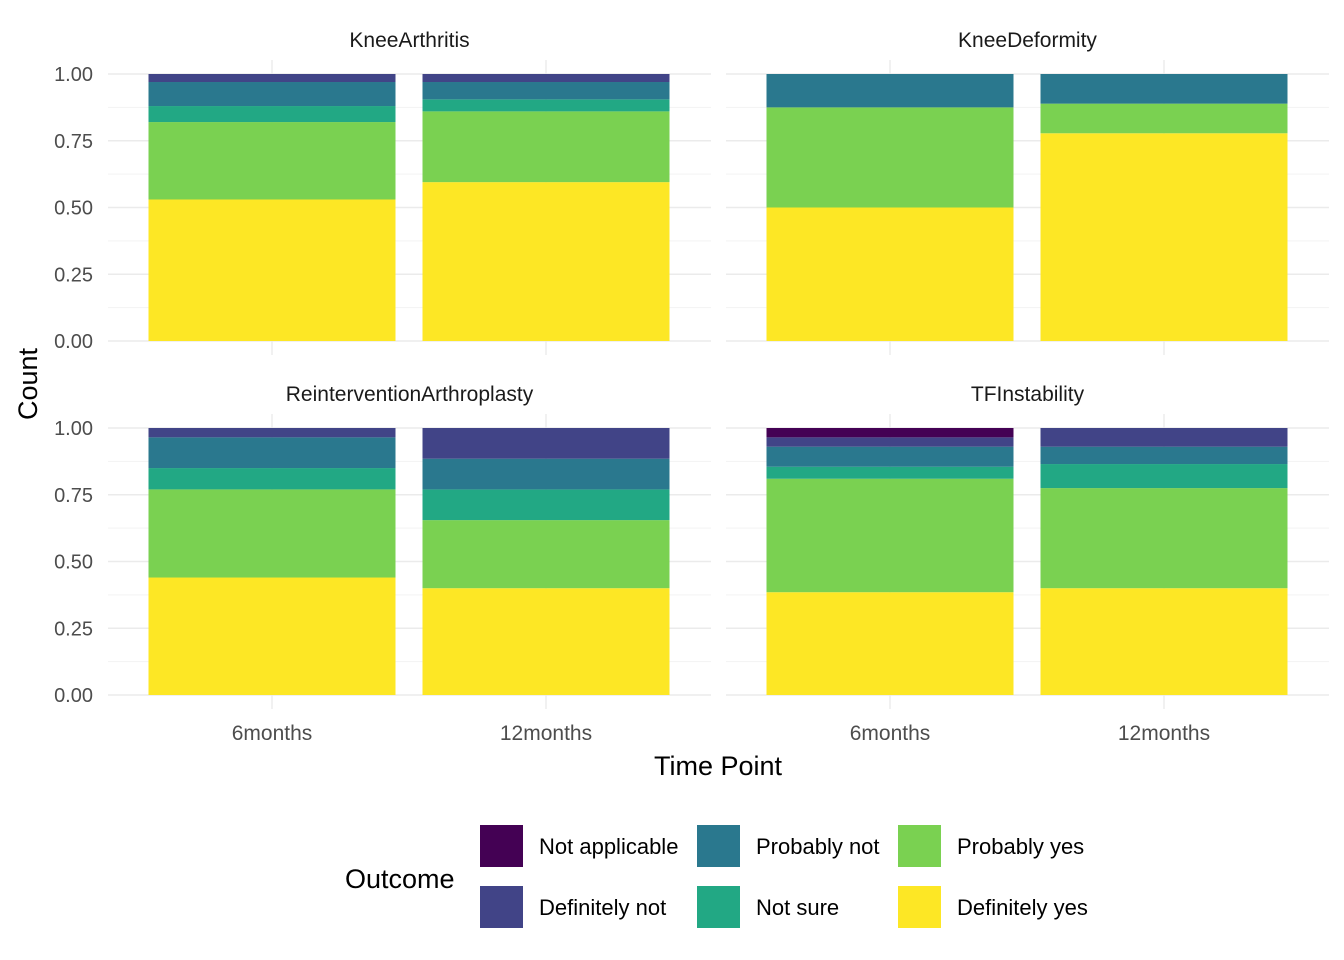  Describe the element at coordinates (1028, 394) in the screenshot. I see `panel-title-tfinstability: TFInstability` at that location.